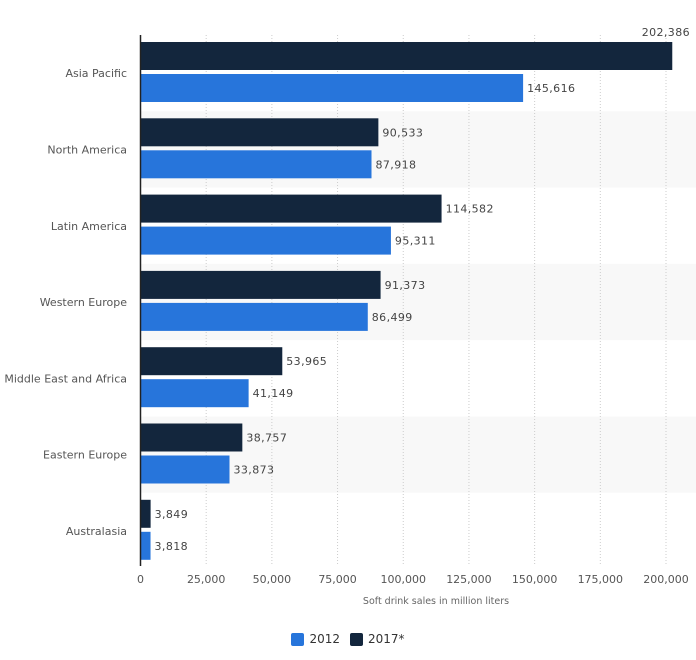  Describe the element at coordinates (272, 579) in the screenshot. I see `x-tick-label: 50,000` at that location.